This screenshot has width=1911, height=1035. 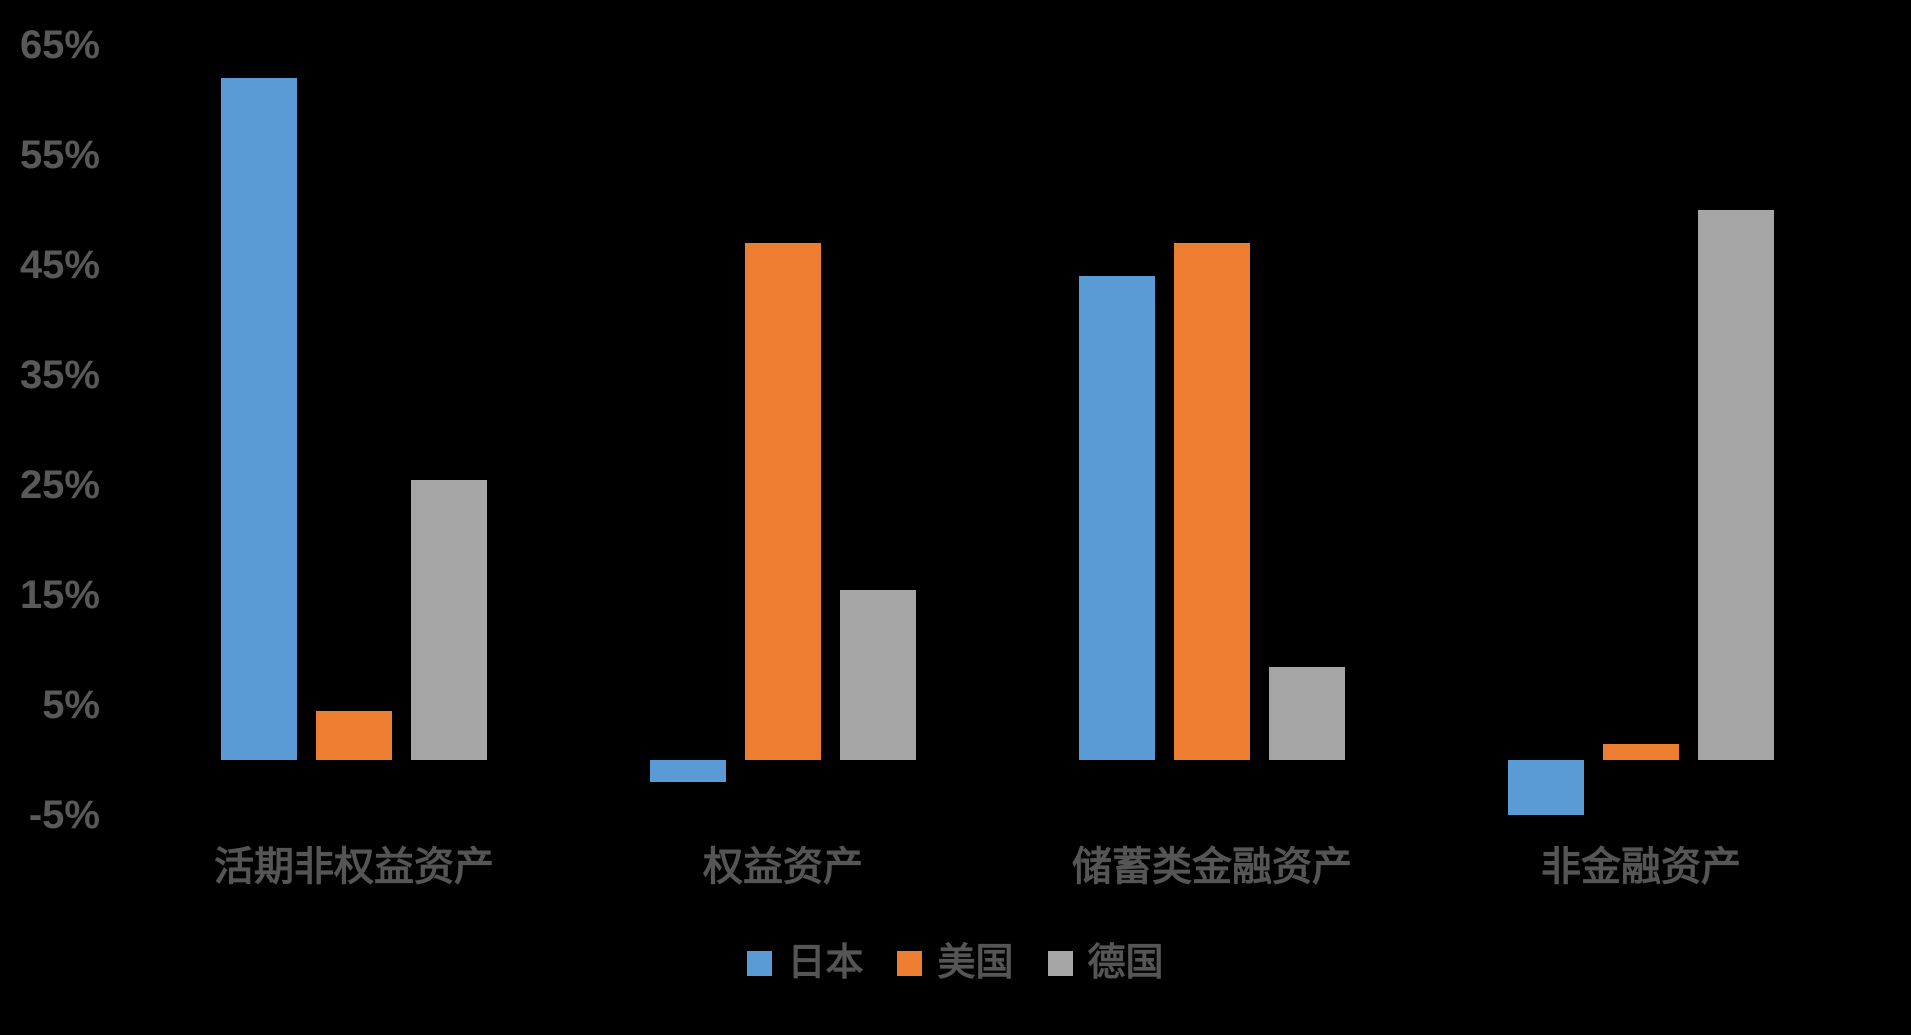 I want to click on y-tick-label: 45%, so click(x=59, y=265).